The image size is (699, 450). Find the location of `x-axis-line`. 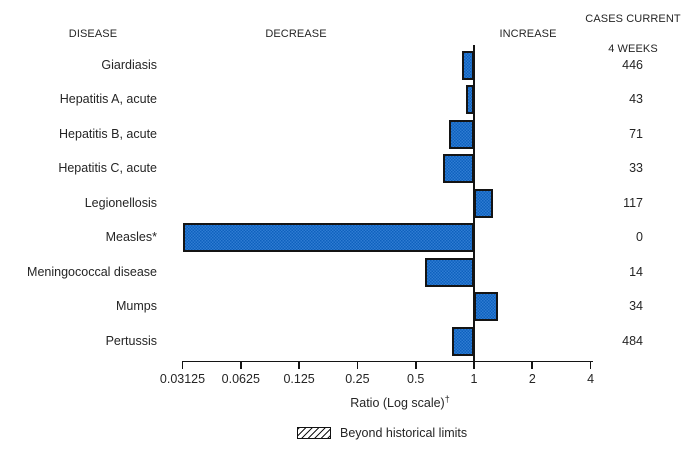

x-axis-line is located at coordinates (387, 361).